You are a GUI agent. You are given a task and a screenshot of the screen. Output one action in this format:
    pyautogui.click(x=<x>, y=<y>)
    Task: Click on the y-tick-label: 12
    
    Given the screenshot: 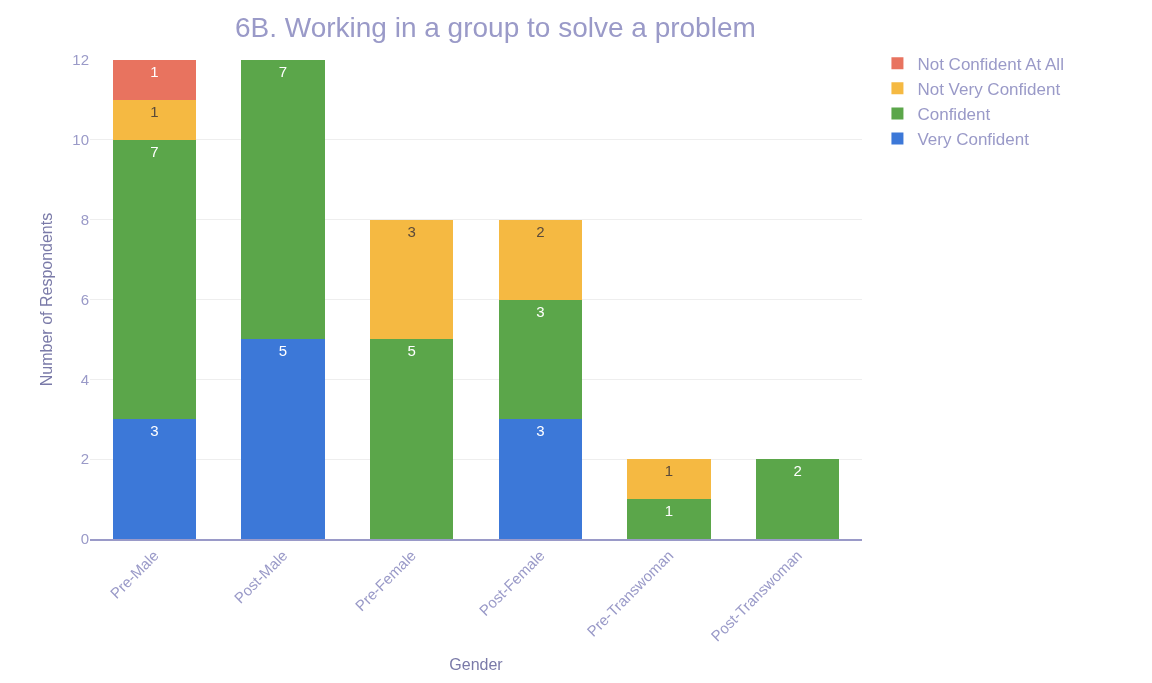 What is the action you would take?
    pyautogui.click(x=80, y=60)
    